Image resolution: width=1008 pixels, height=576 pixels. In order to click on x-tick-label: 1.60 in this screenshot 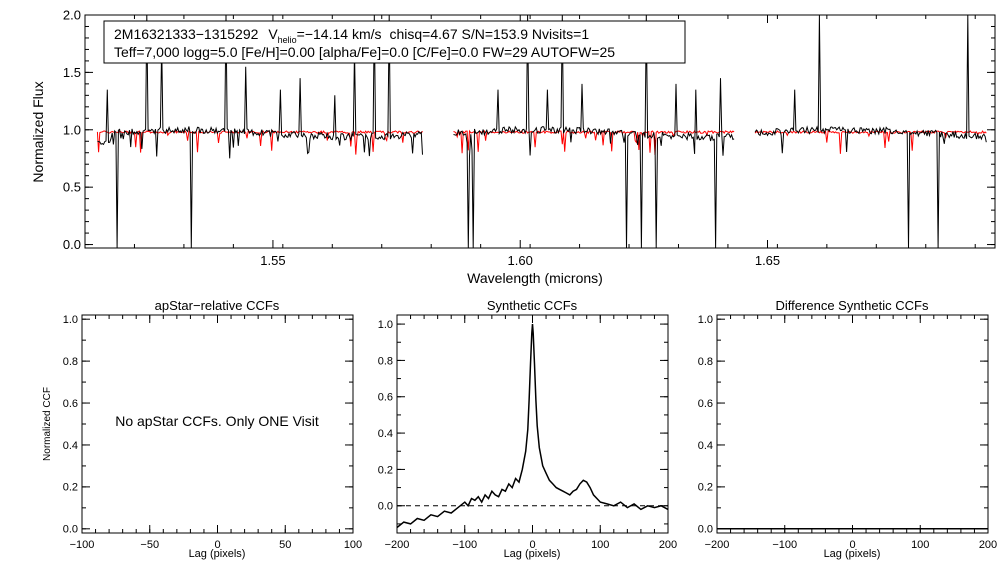, I will do `click(520, 260)`.